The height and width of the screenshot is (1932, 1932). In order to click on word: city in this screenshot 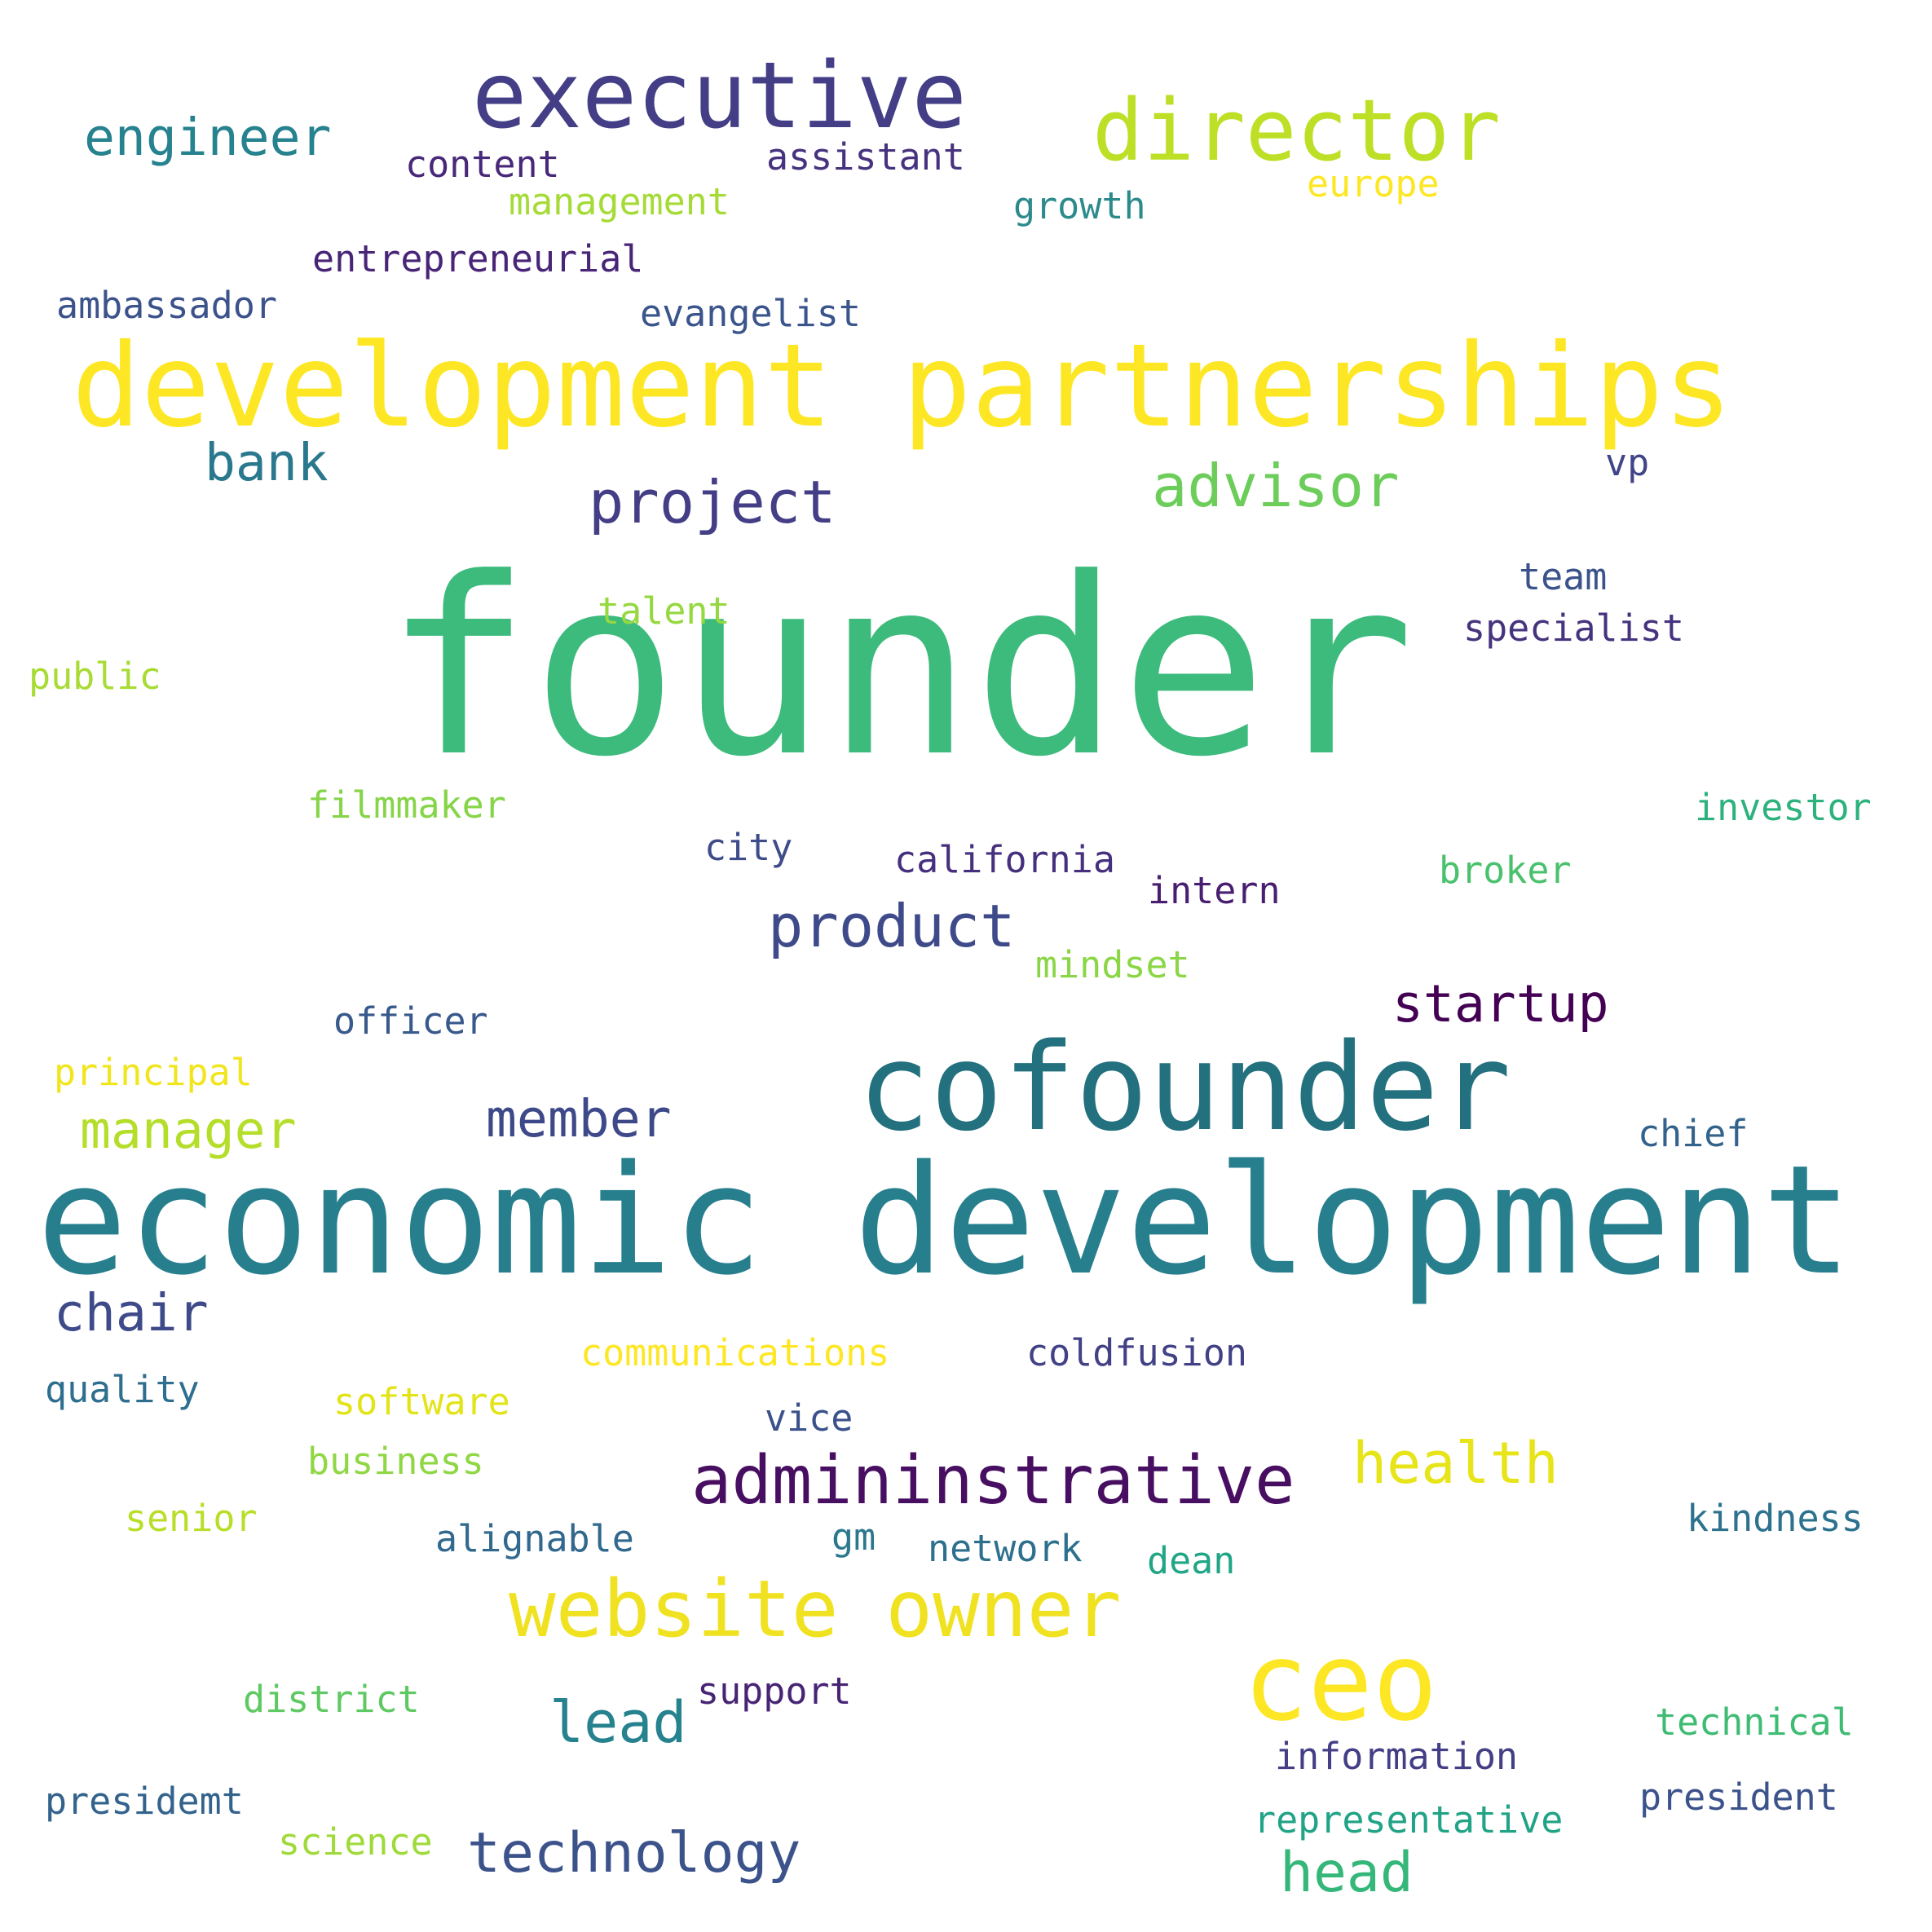, I will do `click(748, 847)`.